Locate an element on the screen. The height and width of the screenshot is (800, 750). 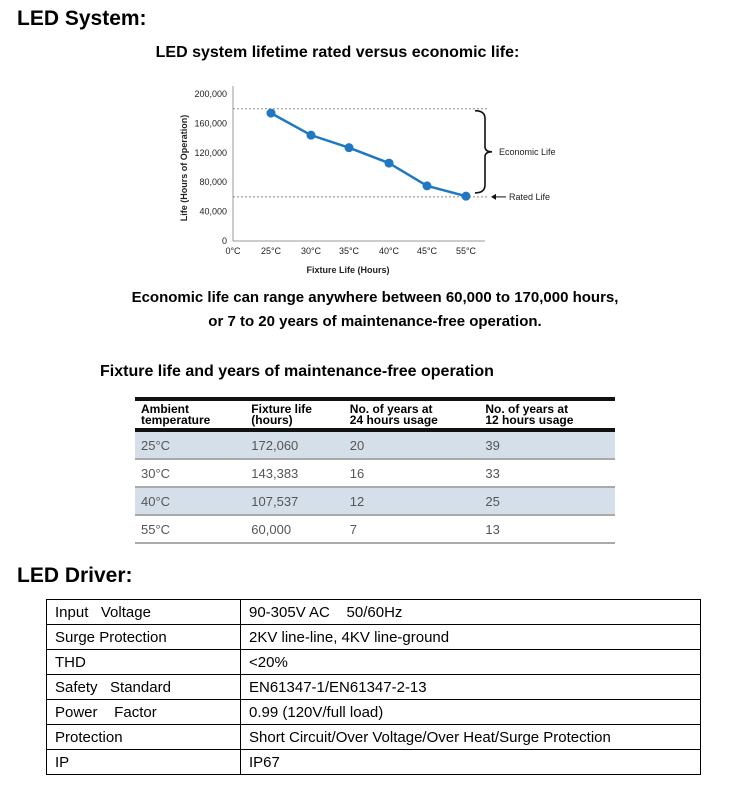
x-axis-label: Fixture Life (Hours) is located at coordinates (347, 270).